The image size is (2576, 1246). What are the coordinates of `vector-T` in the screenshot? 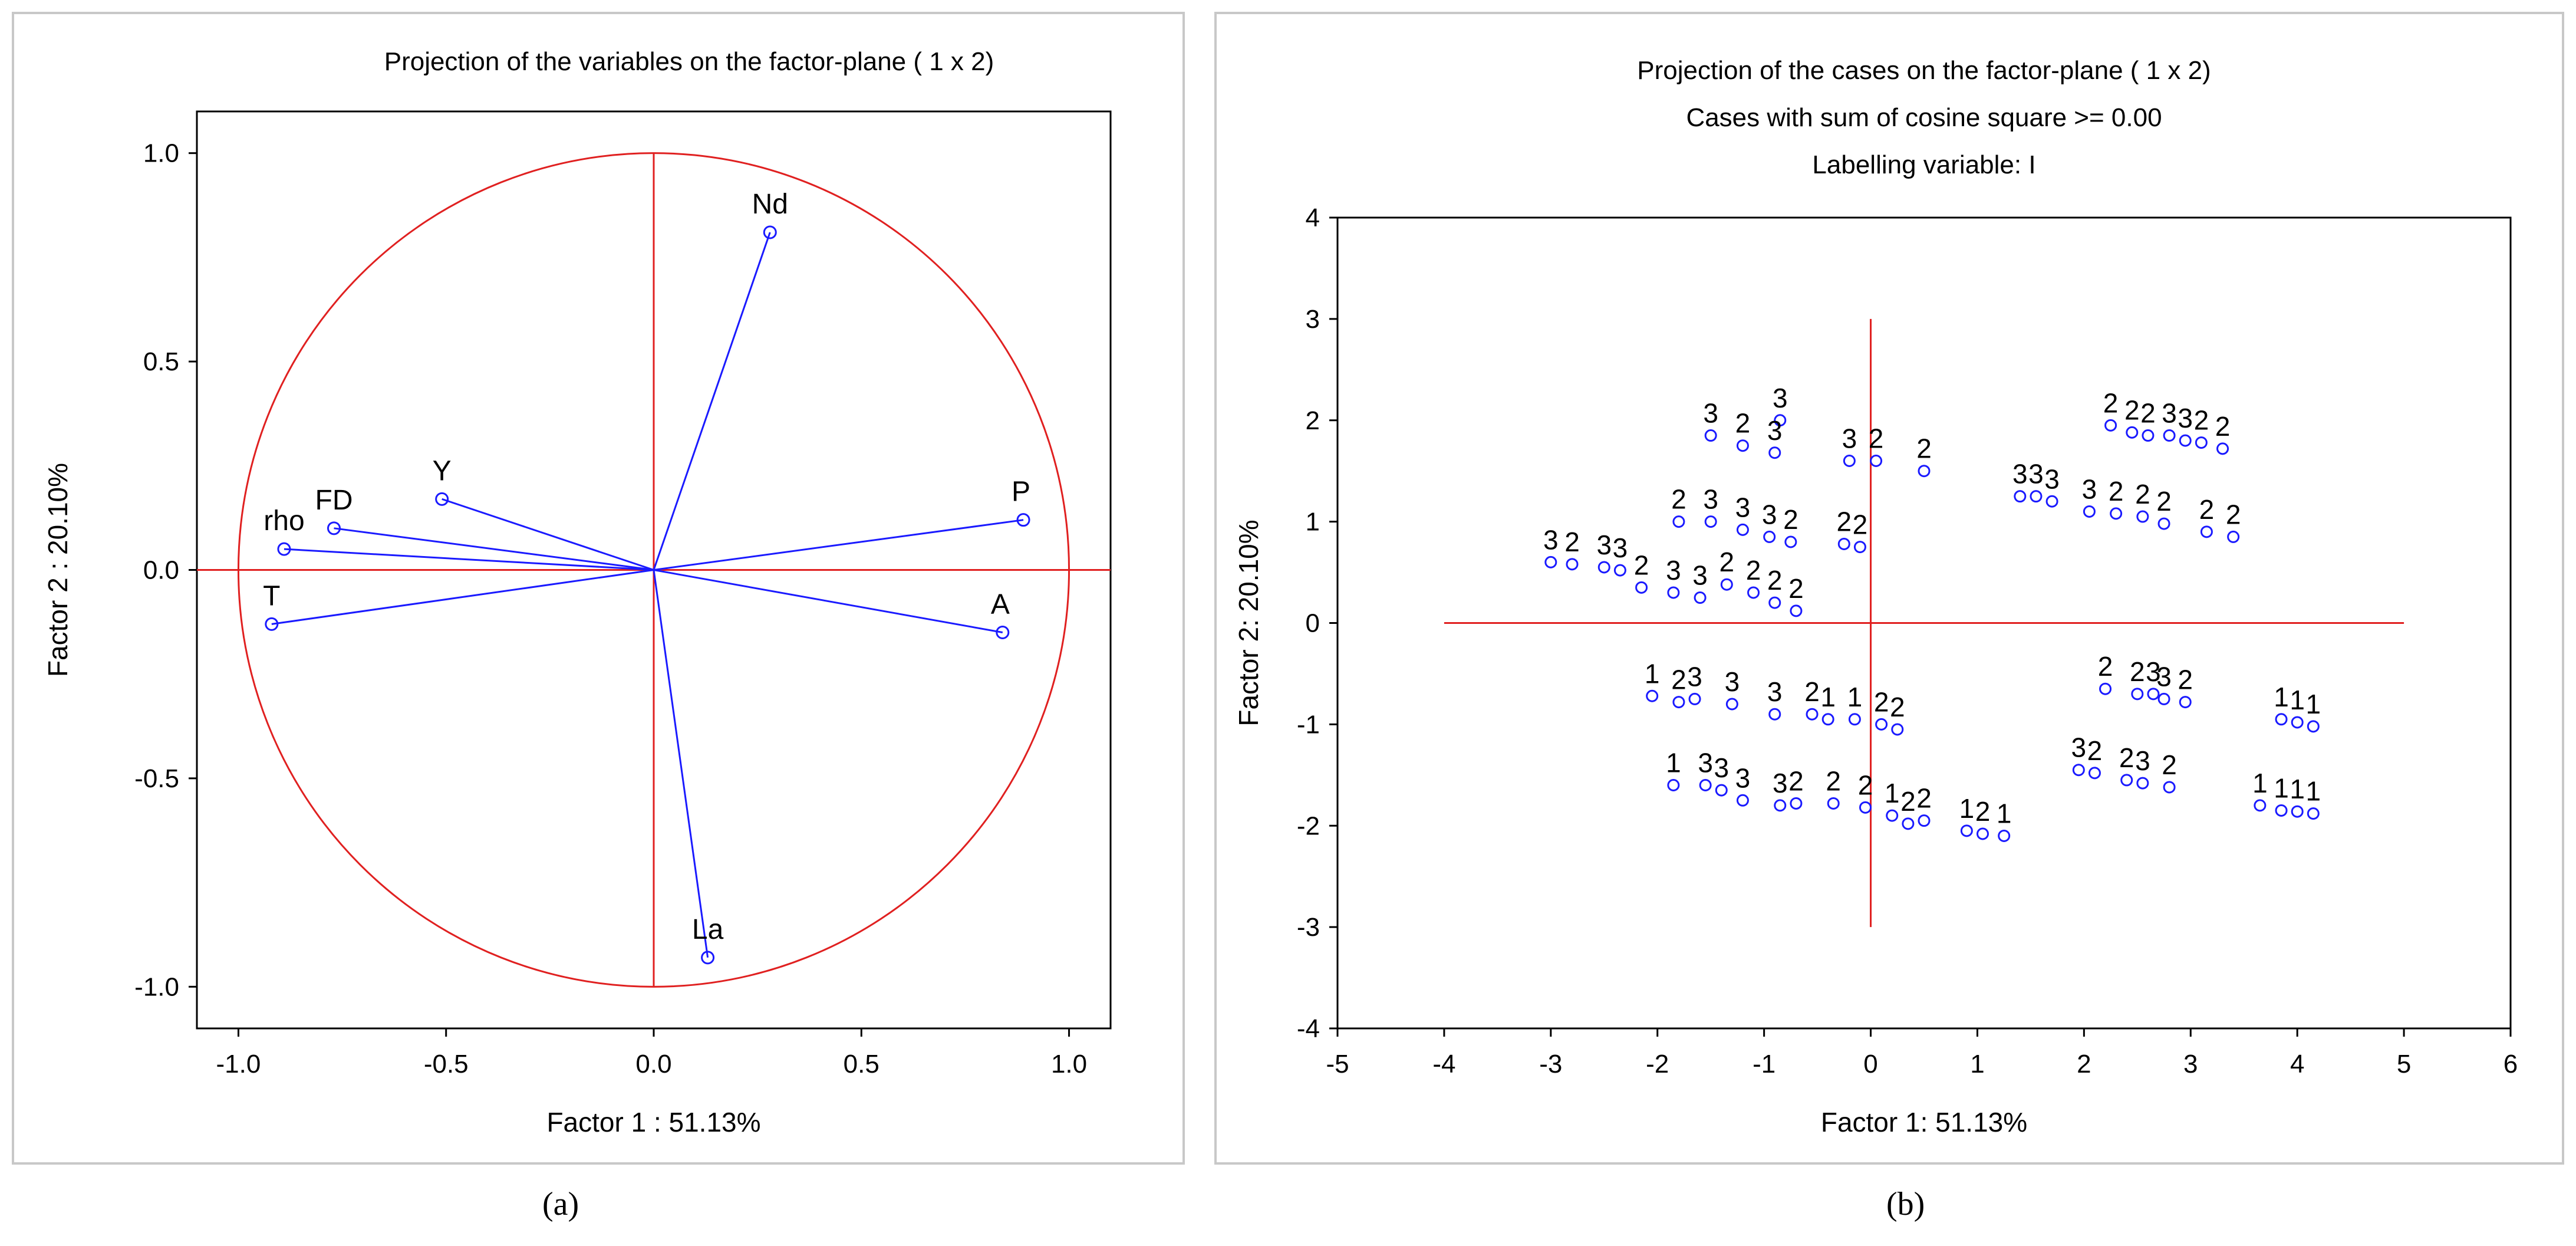 It's located at (462, 597).